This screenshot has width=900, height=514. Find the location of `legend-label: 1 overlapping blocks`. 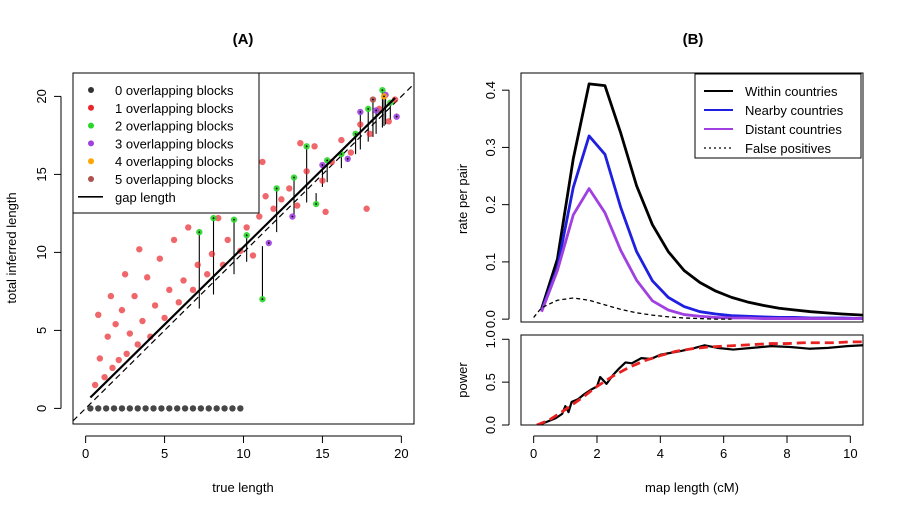

legend-label: 1 overlapping blocks is located at coordinates (174, 108).